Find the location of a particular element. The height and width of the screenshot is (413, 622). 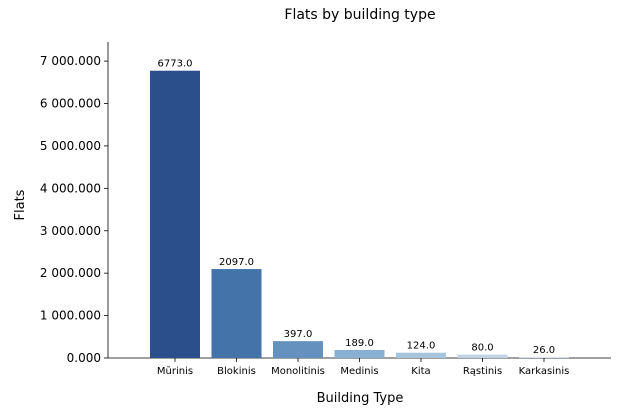

x-tick-label: Mūrinis is located at coordinates (175, 371).